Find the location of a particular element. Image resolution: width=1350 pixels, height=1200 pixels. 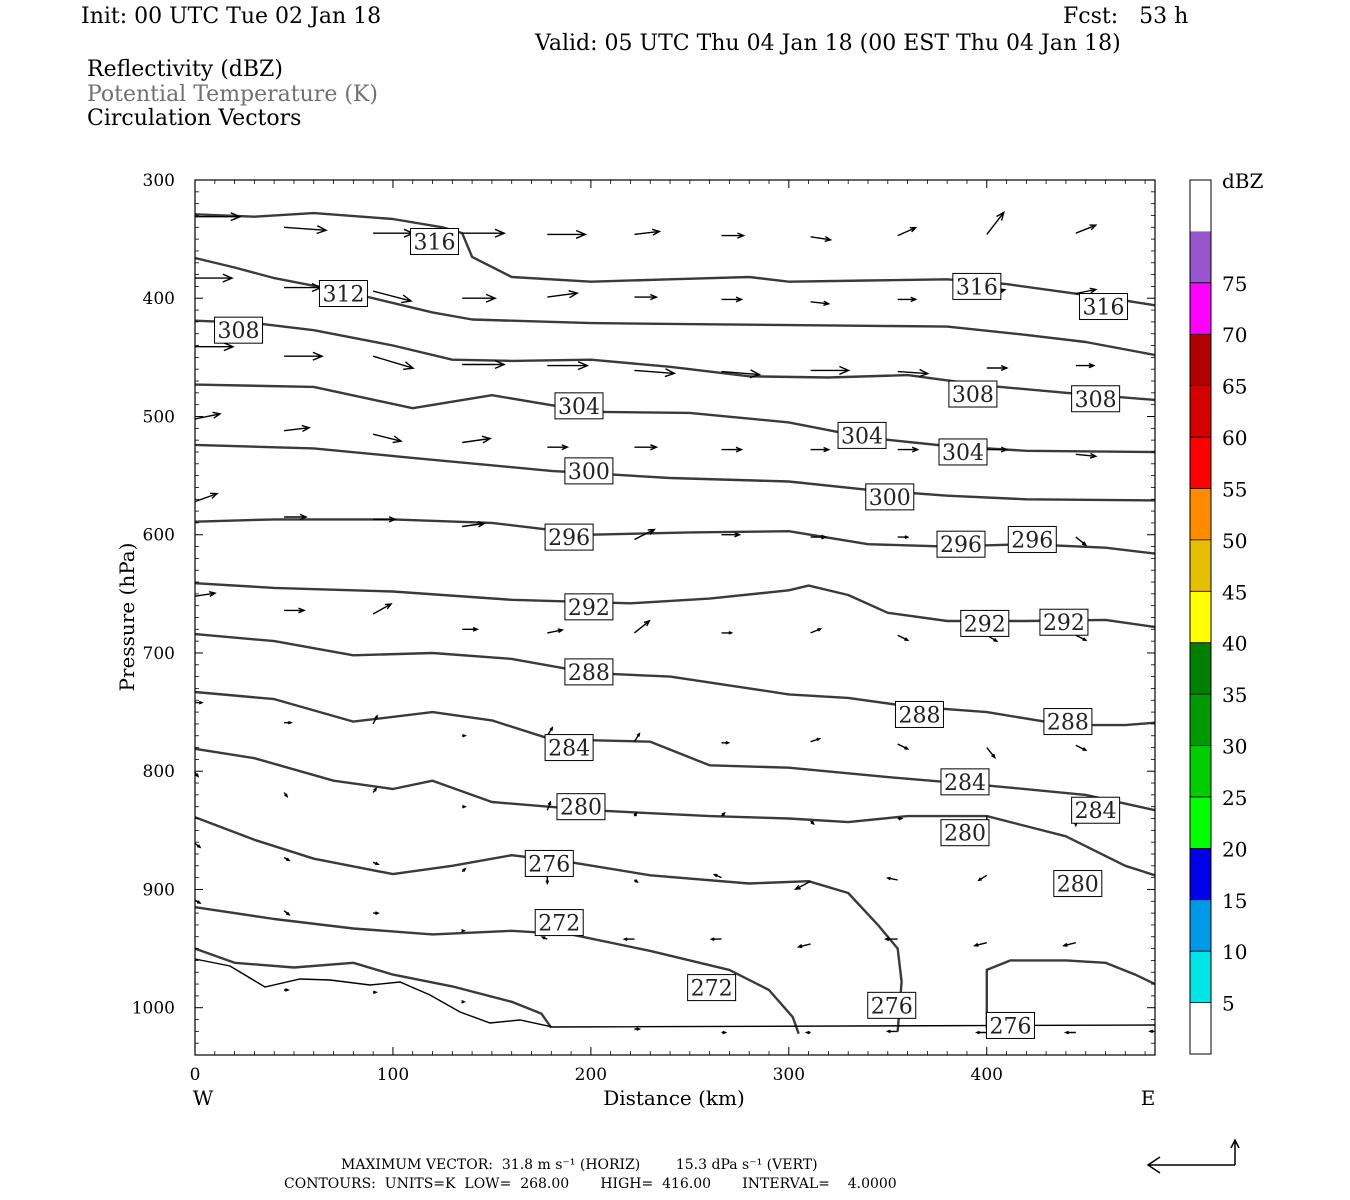

svg-text: 300 is located at coordinates (589, 472).